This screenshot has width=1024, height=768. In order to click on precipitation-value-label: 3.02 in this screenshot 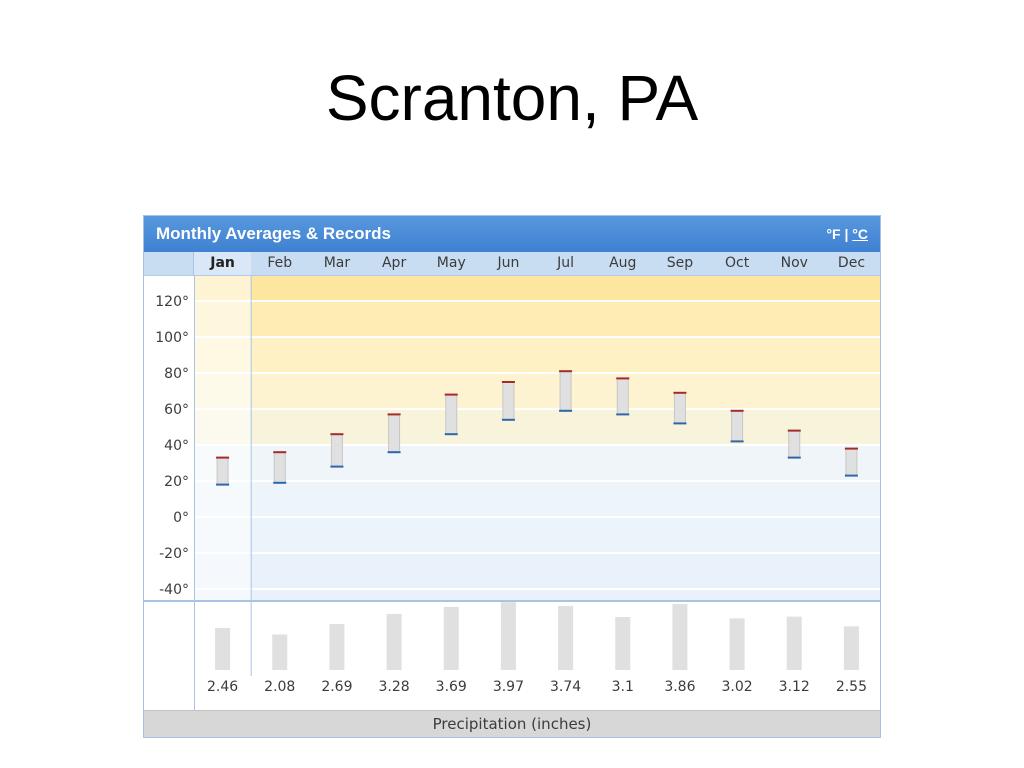, I will do `click(736, 687)`.